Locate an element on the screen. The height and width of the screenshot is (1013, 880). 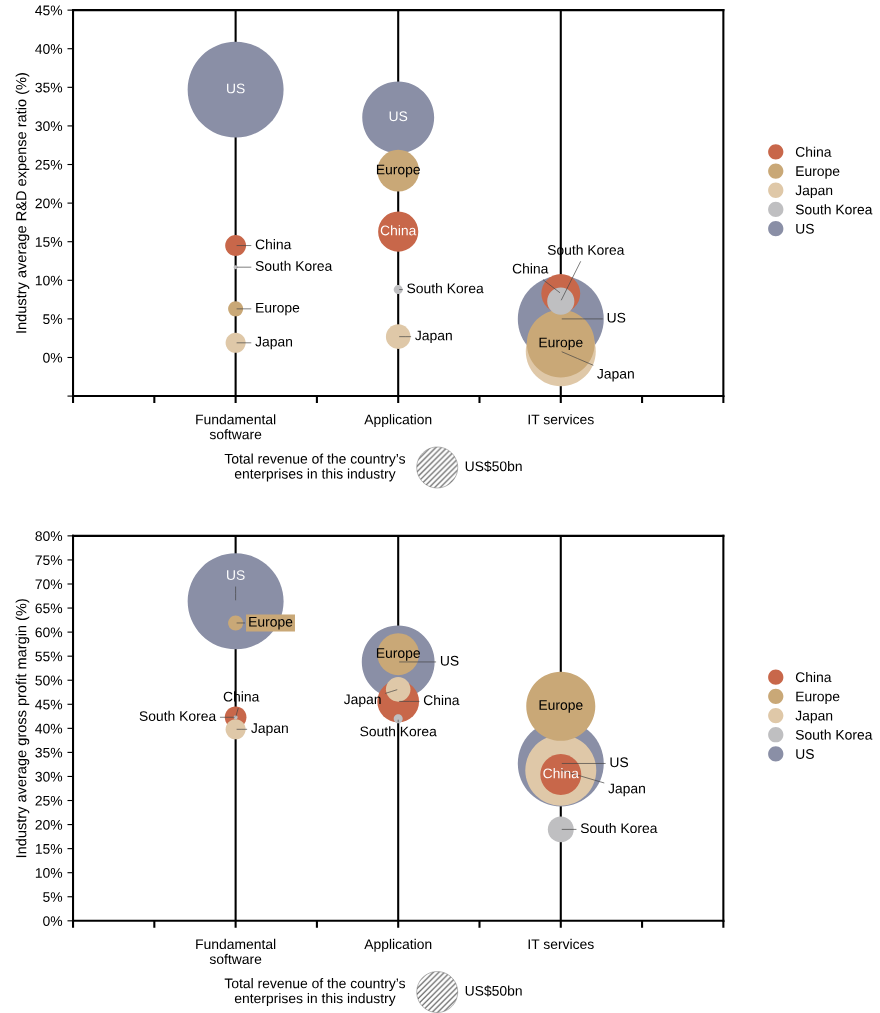
y-axis-title: Industry average gross profit margin (%) is located at coordinates (22, 728).